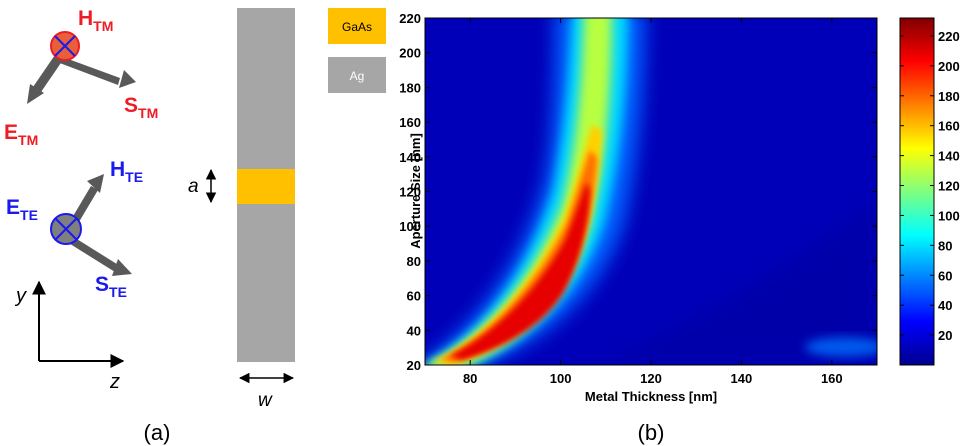 The image size is (967, 446). I want to click on h-tm-label: HTM, so click(95, 20).